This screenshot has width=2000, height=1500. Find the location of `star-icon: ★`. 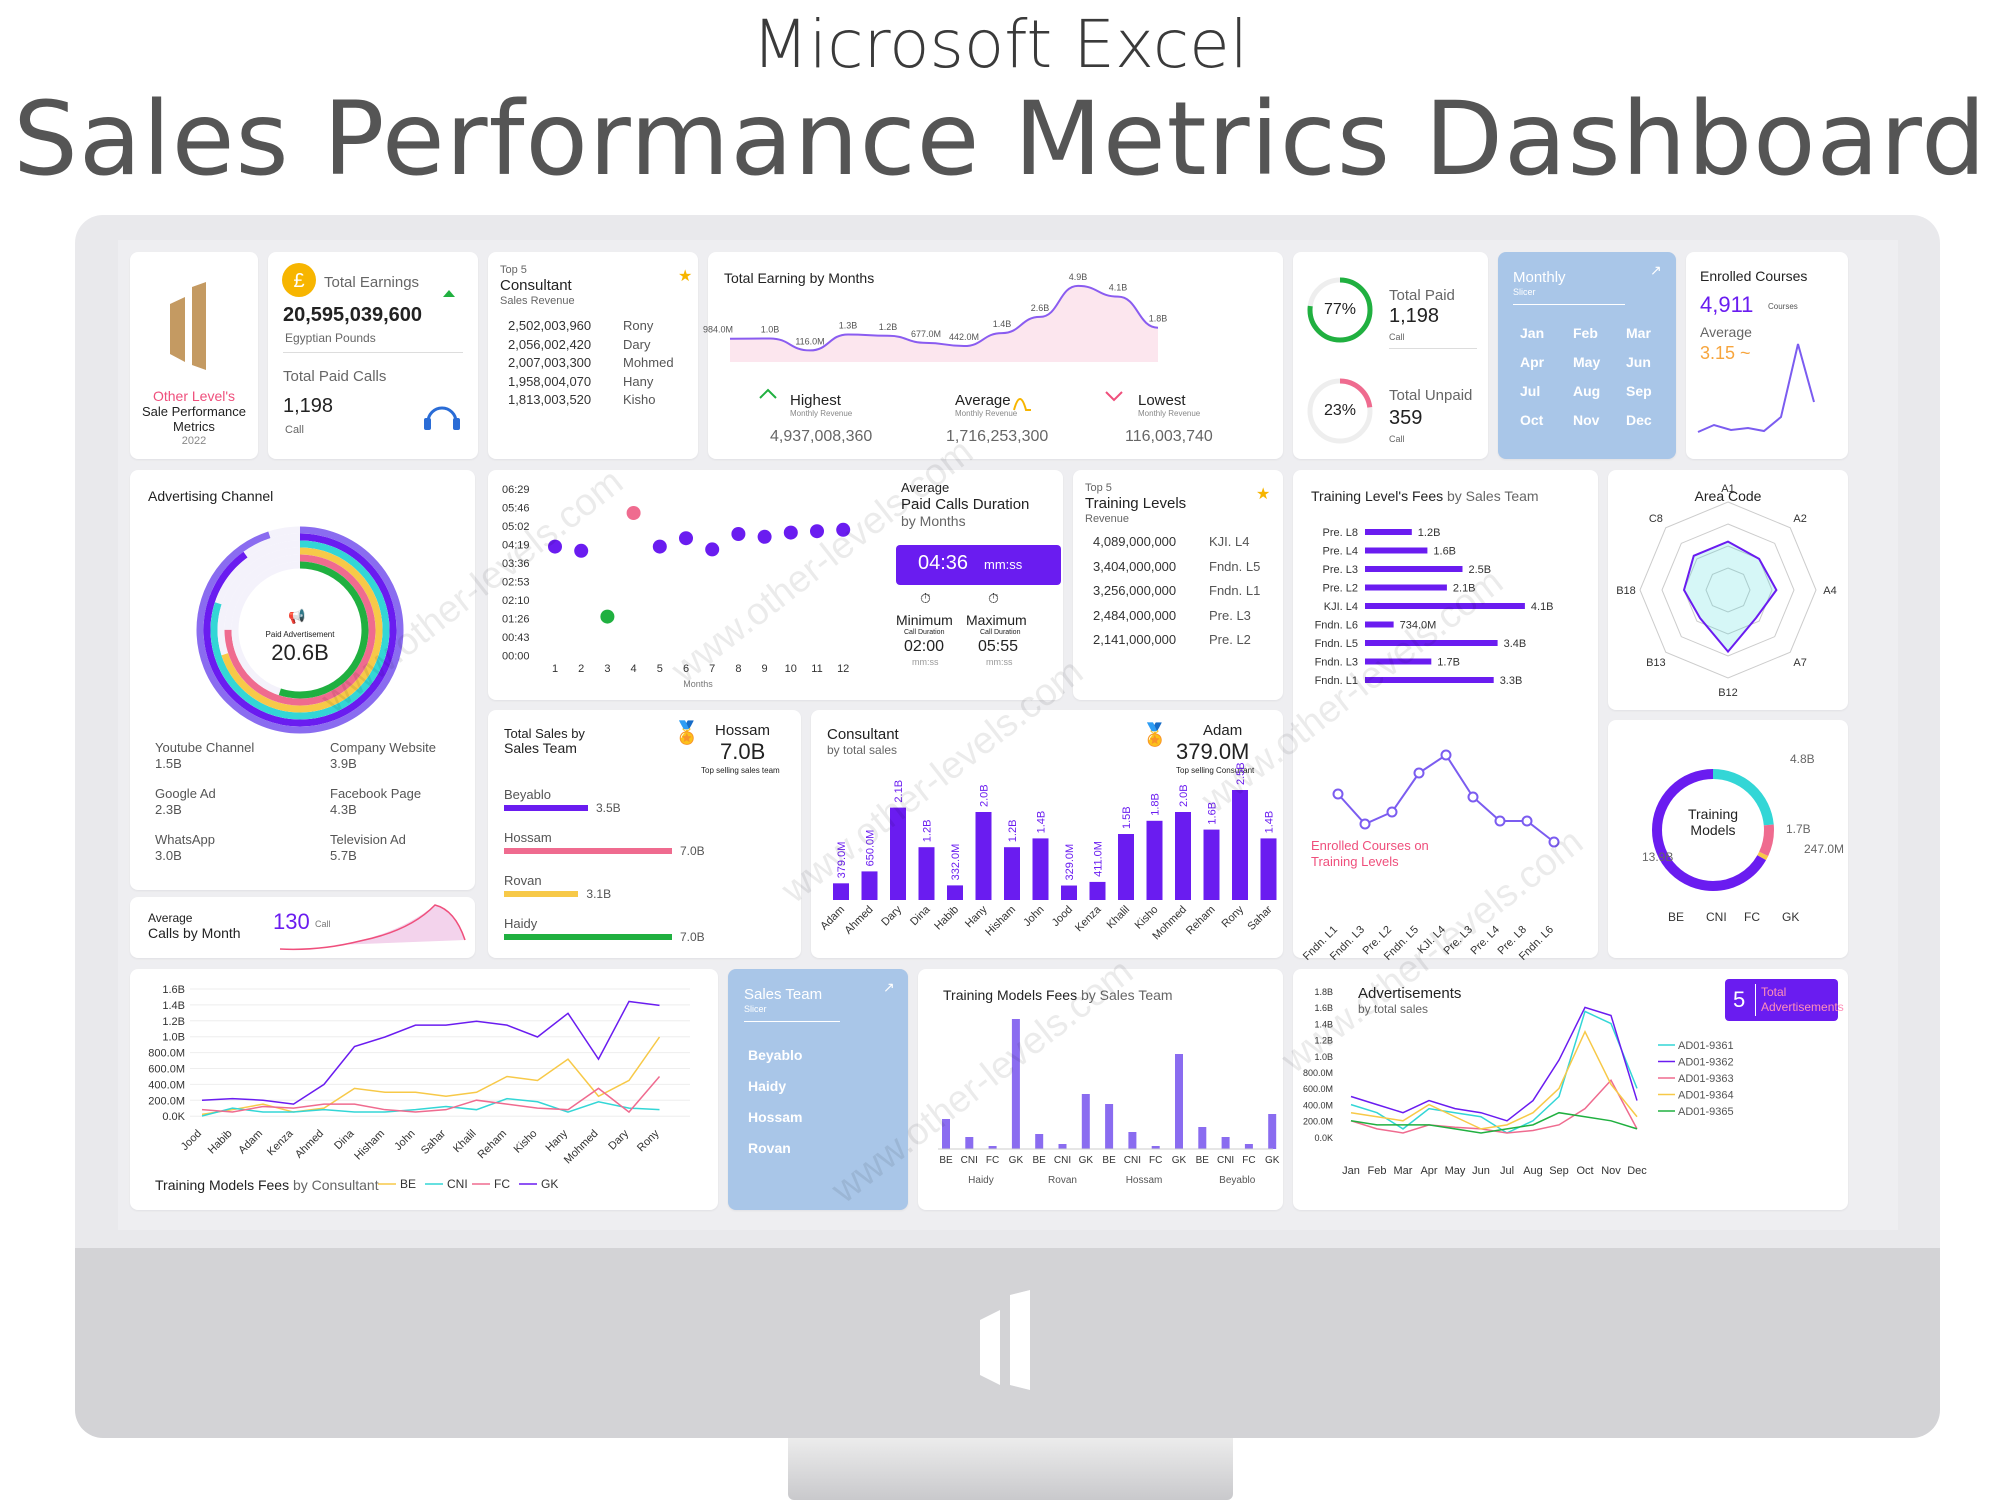

star-icon: ★ is located at coordinates (1263, 494).